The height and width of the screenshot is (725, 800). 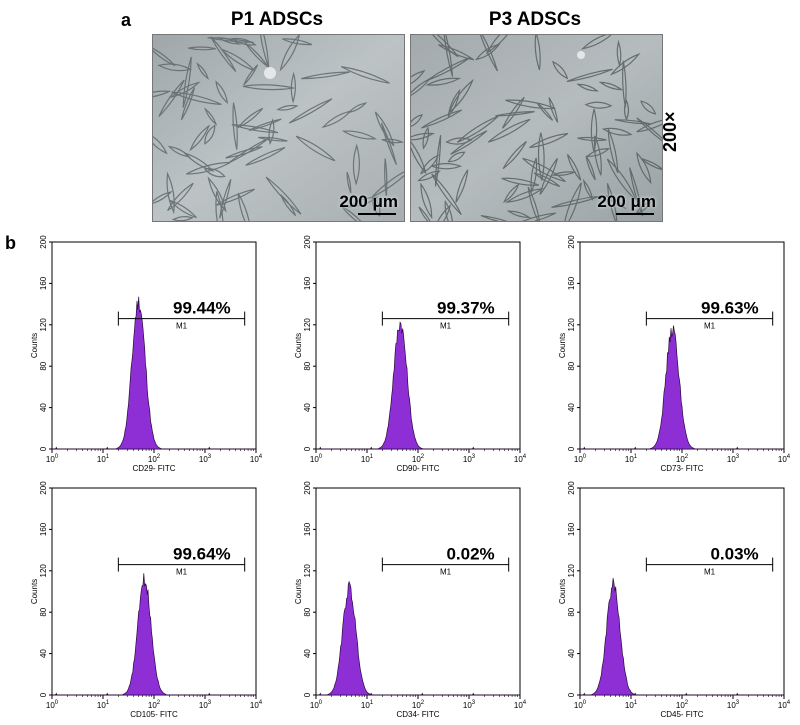 I want to click on x-axis-label: CD73- FITC, so click(x=681, y=468).